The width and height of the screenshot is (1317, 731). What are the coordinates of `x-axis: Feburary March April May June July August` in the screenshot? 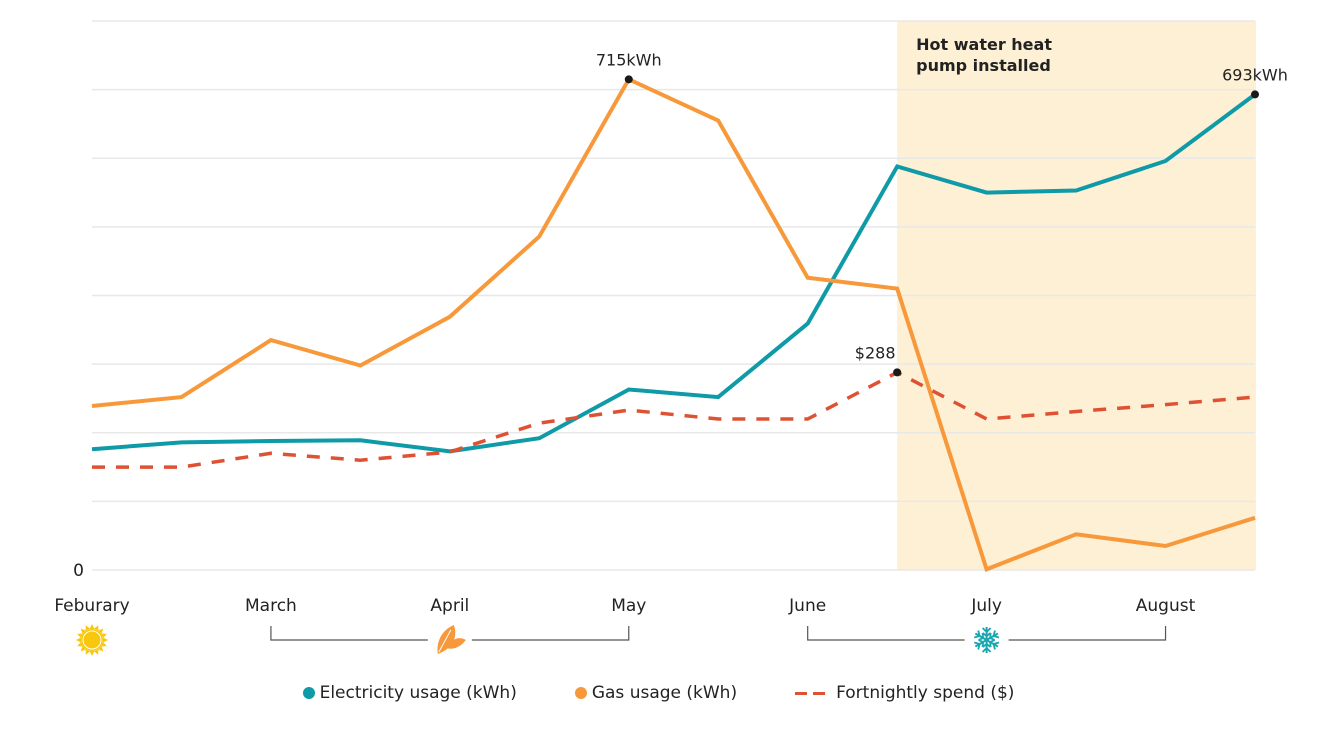 It's located at (624, 606).